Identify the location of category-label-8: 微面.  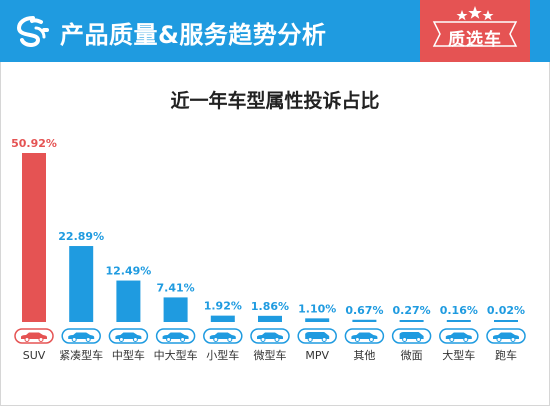
(412, 355).